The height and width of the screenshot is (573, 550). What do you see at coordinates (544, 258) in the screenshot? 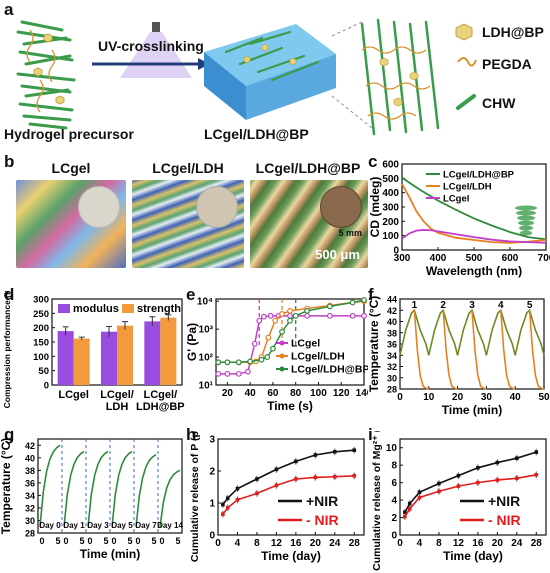
I see `c-xtick-label: 700` at bounding box center [544, 258].